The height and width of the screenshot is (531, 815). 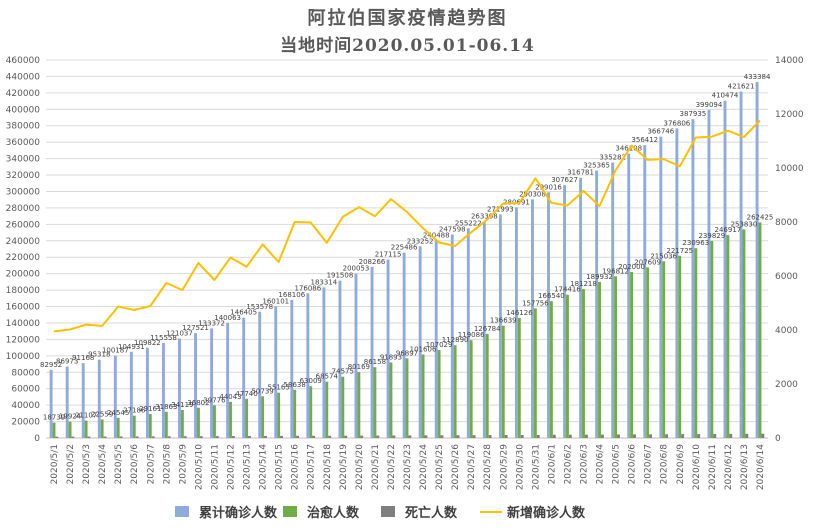 I want to click on y-left-tick-label: 60000, so click(x=25, y=390).